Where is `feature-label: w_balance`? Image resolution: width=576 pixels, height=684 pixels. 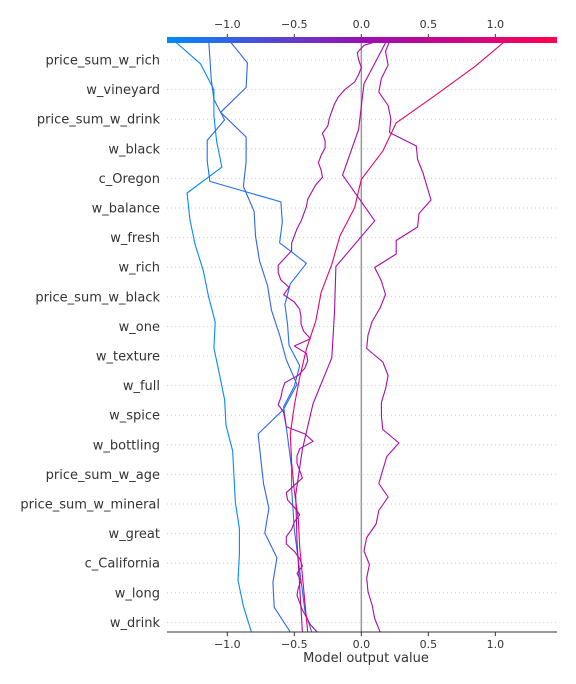 feature-label: w_balance is located at coordinates (126, 209).